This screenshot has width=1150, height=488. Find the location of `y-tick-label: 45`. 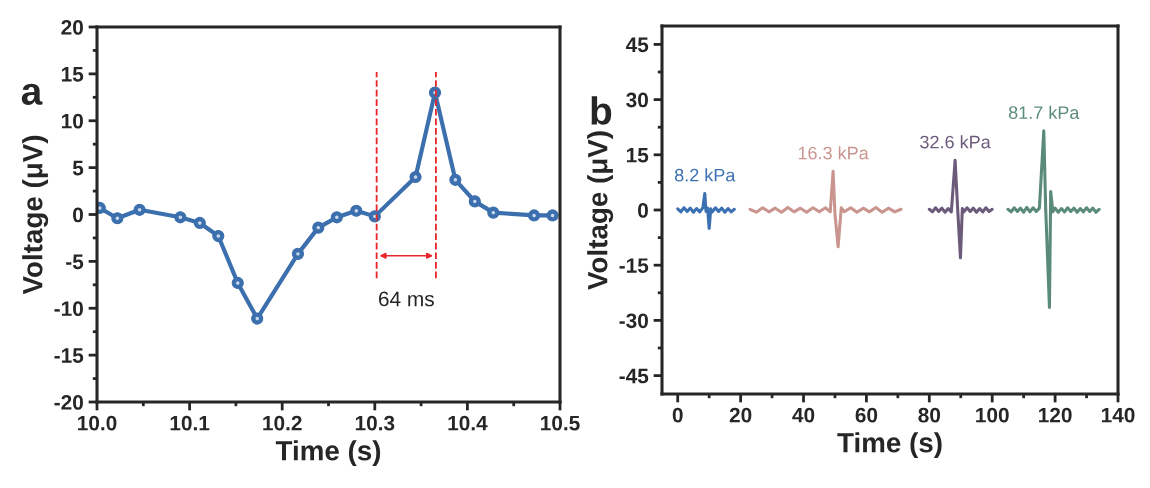

y-tick-label: 45 is located at coordinates (637, 45).